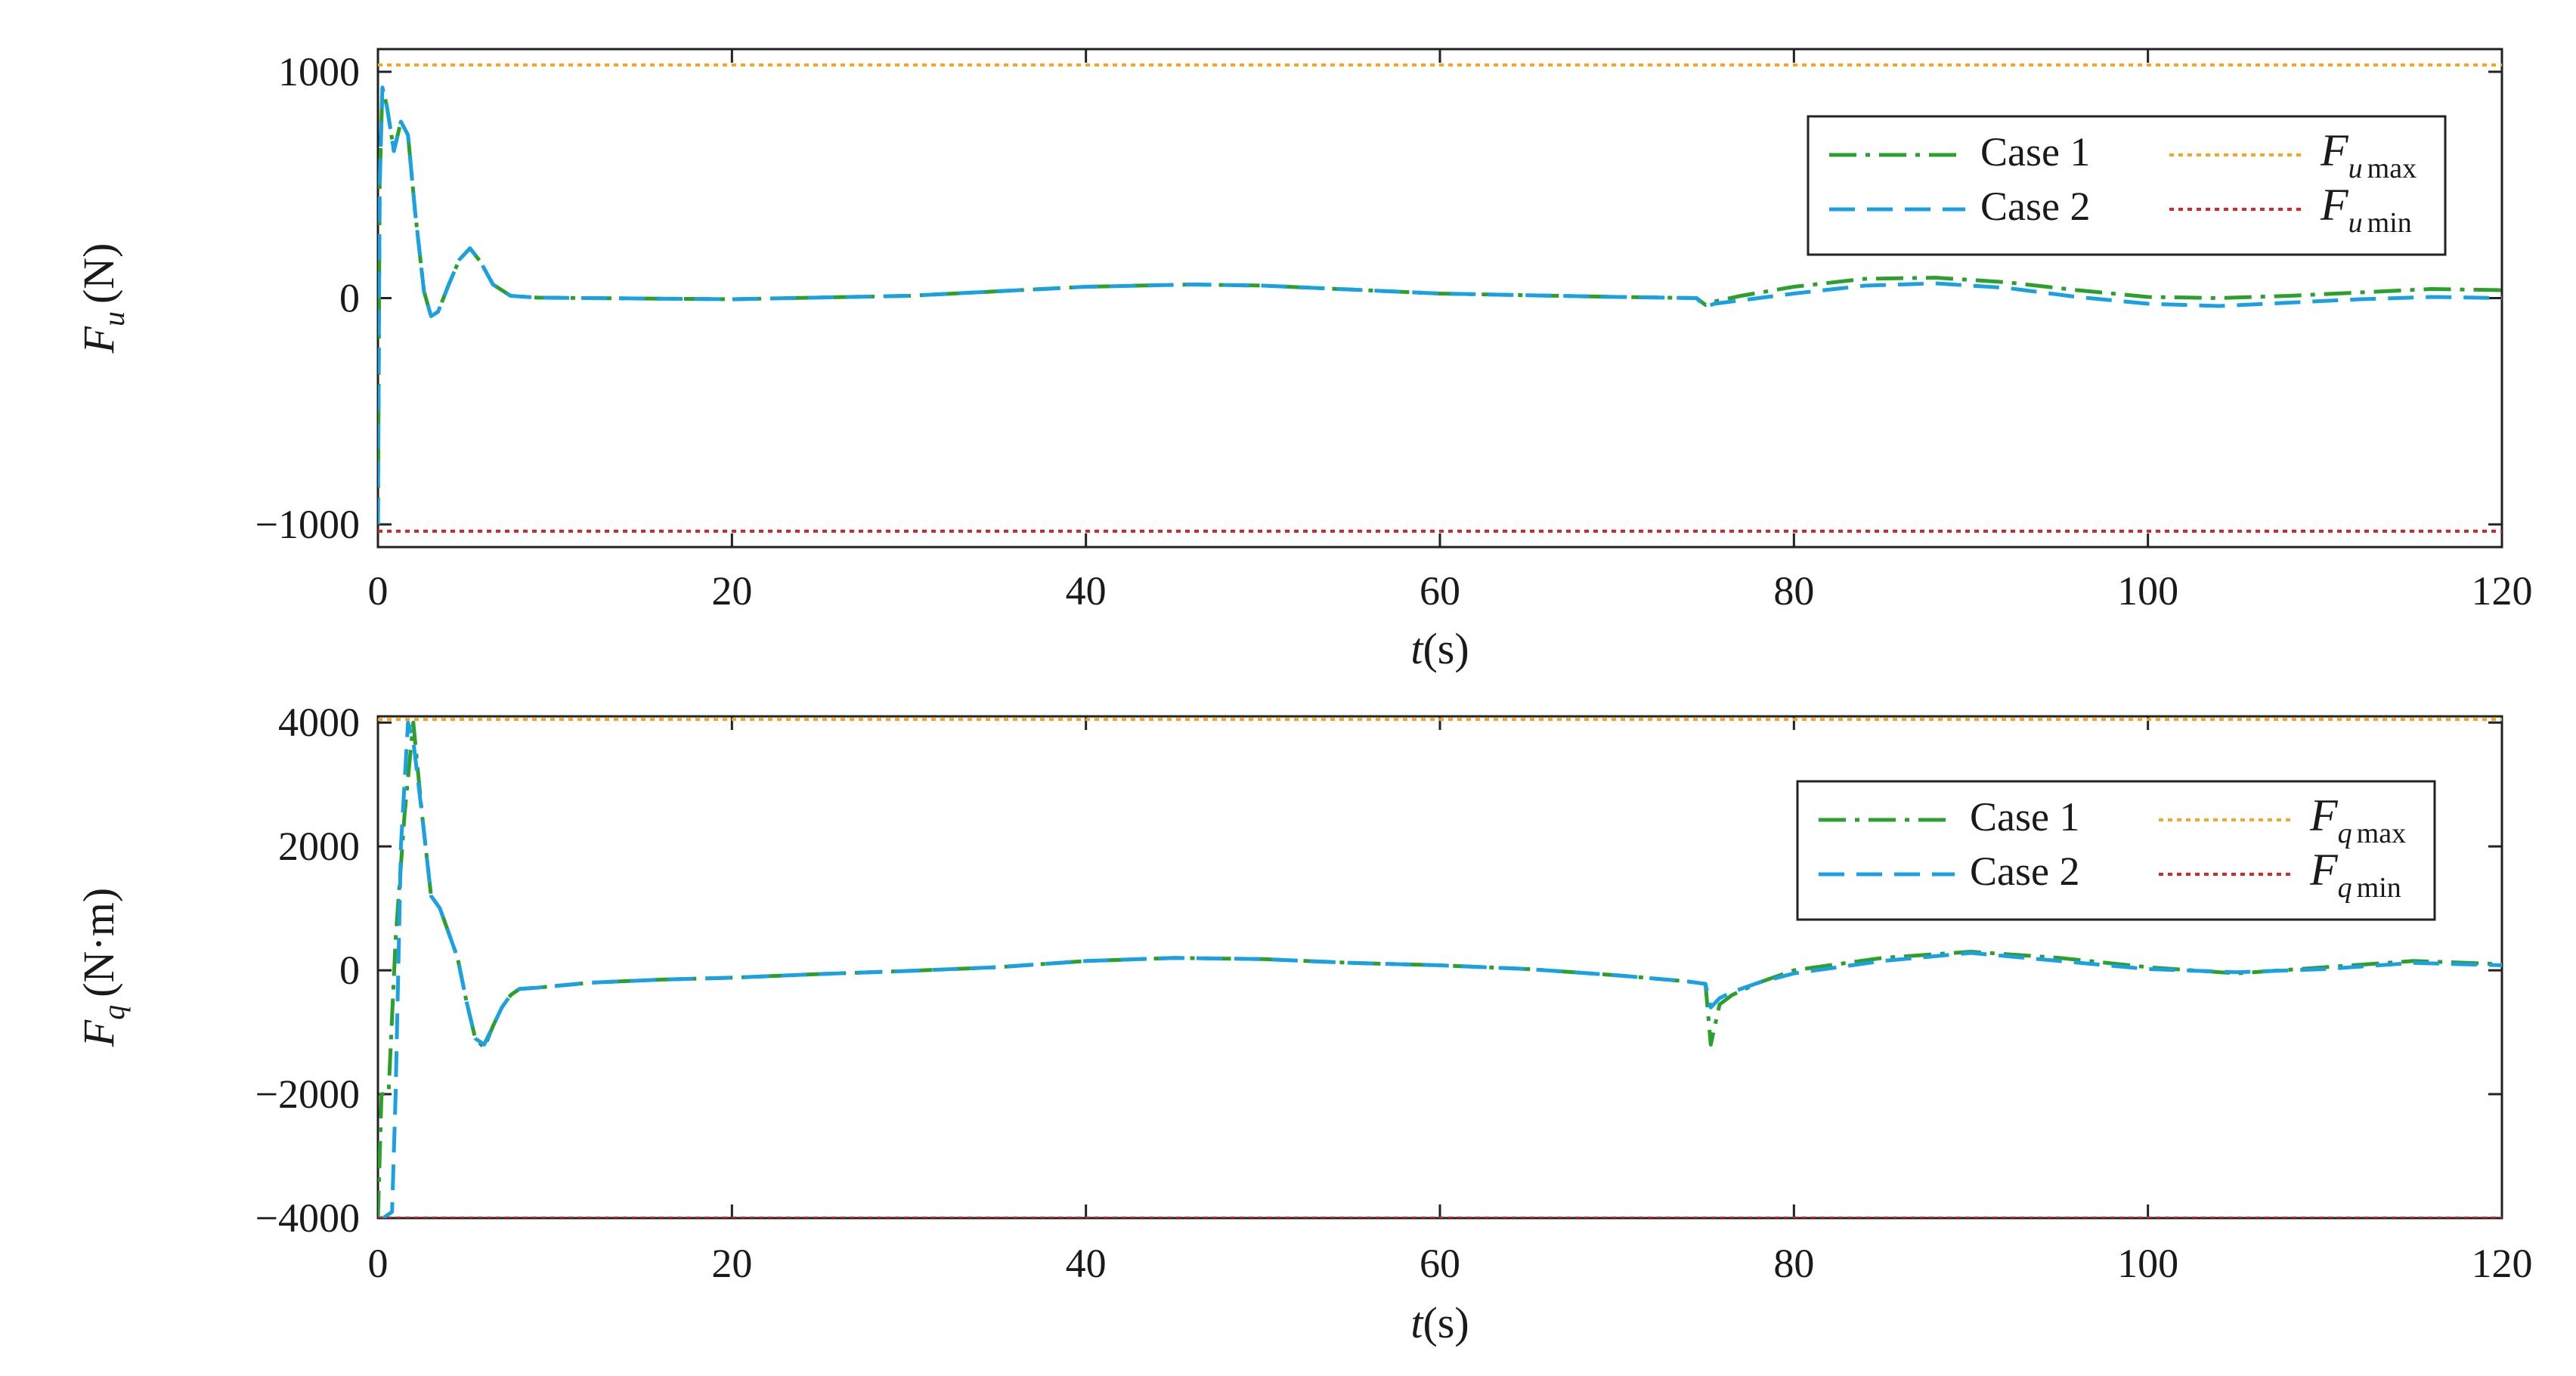 The image size is (2576, 1376). What do you see at coordinates (307, 524) in the screenshot?
I see `y-tick-label: −1000` at bounding box center [307, 524].